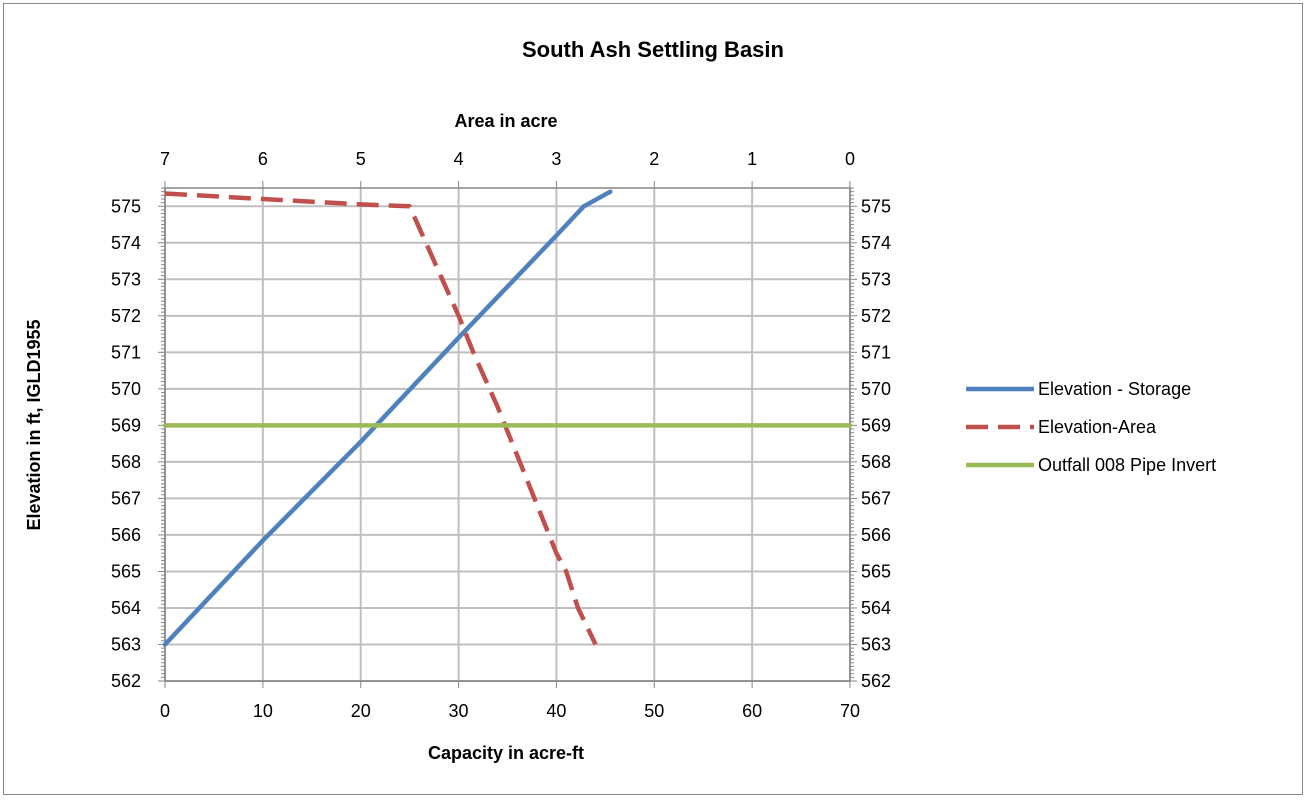 This screenshot has height=800, width=1309. What do you see at coordinates (126, 243) in the screenshot?
I see `y-tick-label: 574` at bounding box center [126, 243].